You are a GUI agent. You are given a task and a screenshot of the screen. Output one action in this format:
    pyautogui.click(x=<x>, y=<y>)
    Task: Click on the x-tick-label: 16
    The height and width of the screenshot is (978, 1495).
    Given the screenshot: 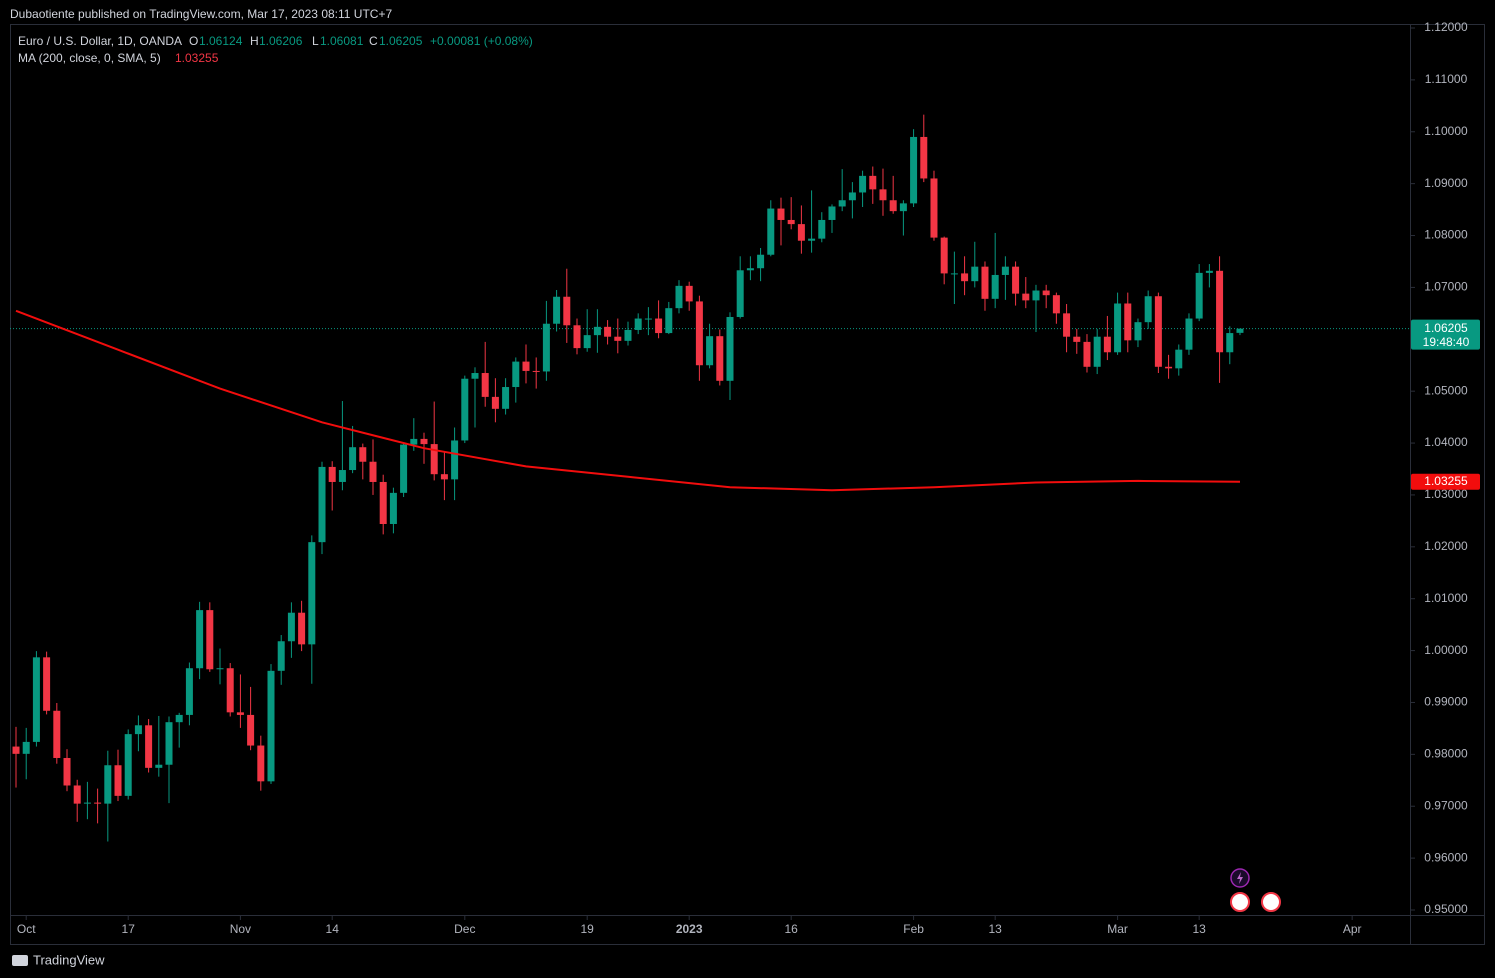 What is the action you would take?
    pyautogui.click(x=792, y=929)
    